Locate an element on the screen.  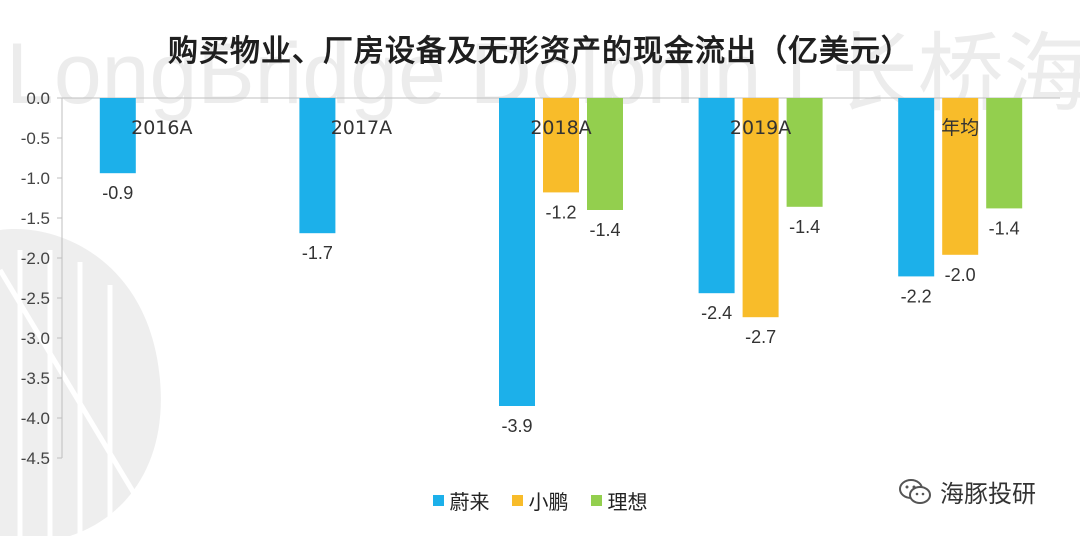
data-label: -2.2 is located at coordinates (916, 296).